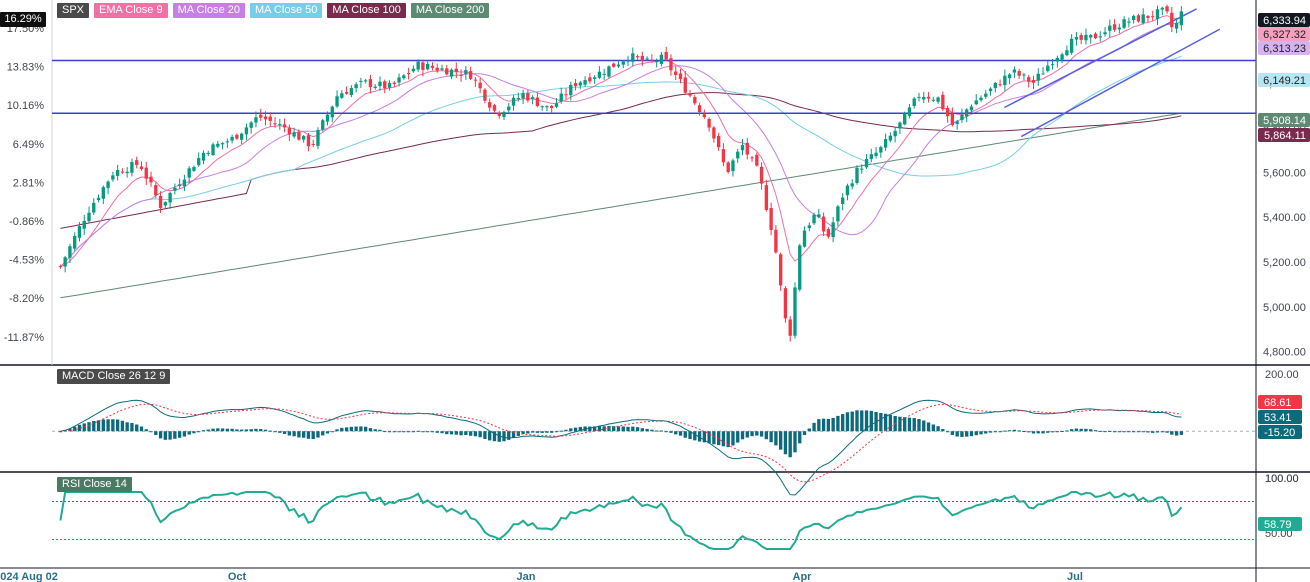 The width and height of the screenshot is (1310, 582). Describe the element at coordinates (450, 10) in the screenshot. I see `legend-ma200: MA Close 200` at that location.